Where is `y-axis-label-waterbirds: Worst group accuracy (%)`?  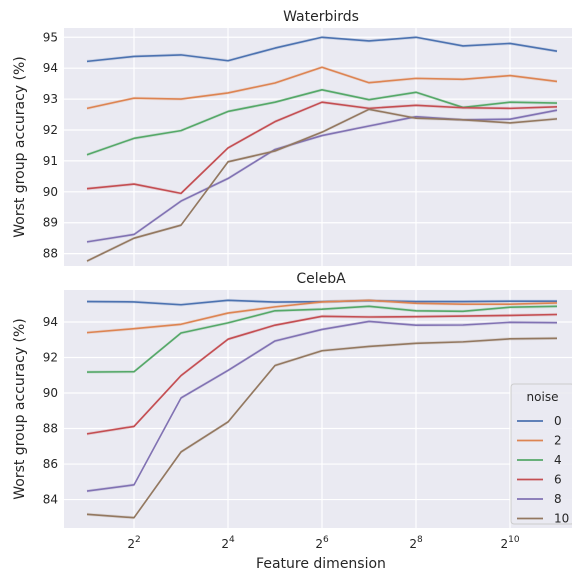 y-axis-label-waterbirds: Worst group accuracy (%) is located at coordinates (20, 147).